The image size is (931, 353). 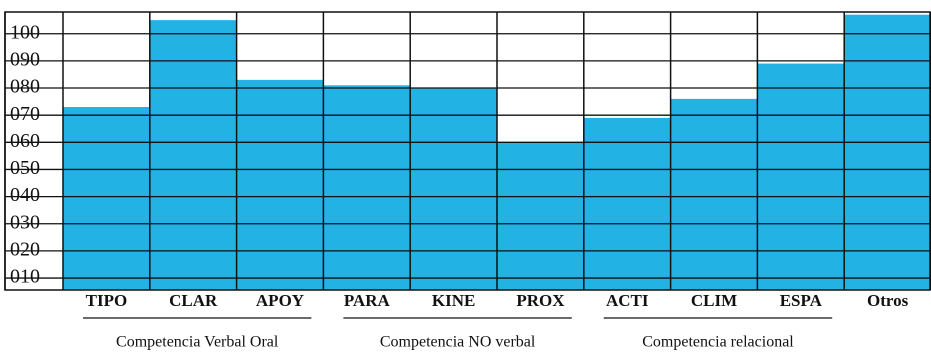 What do you see at coordinates (714, 300) in the screenshot?
I see `x-tick-label: CLIM` at bounding box center [714, 300].